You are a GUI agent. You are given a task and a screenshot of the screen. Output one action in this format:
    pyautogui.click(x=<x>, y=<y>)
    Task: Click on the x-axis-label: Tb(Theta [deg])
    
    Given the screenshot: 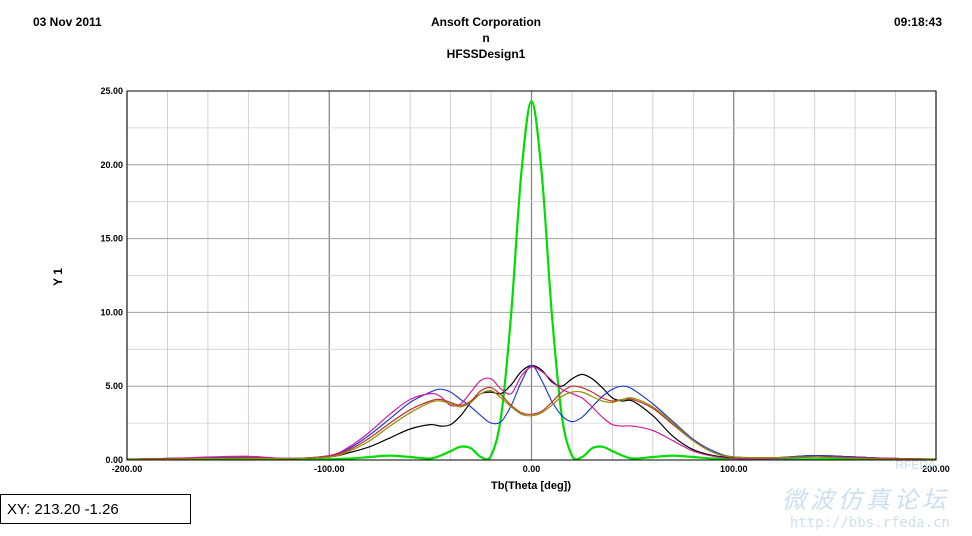 What is the action you would take?
    pyautogui.click(x=531, y=486)
    